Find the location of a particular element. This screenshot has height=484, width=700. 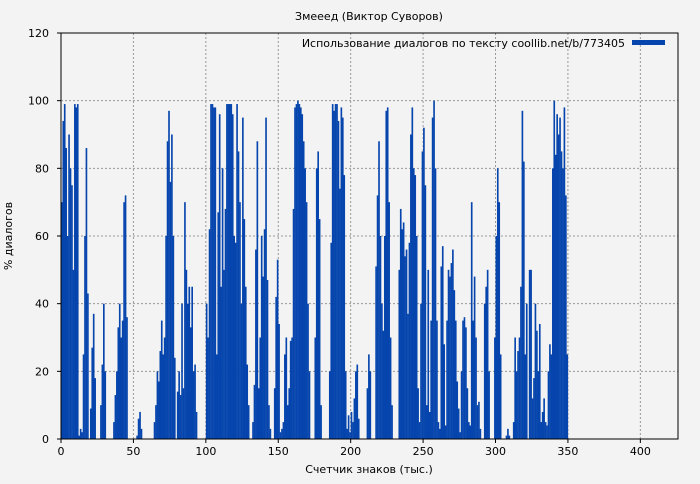

y-tick-label: 80 is located at coordinates (42, 168).